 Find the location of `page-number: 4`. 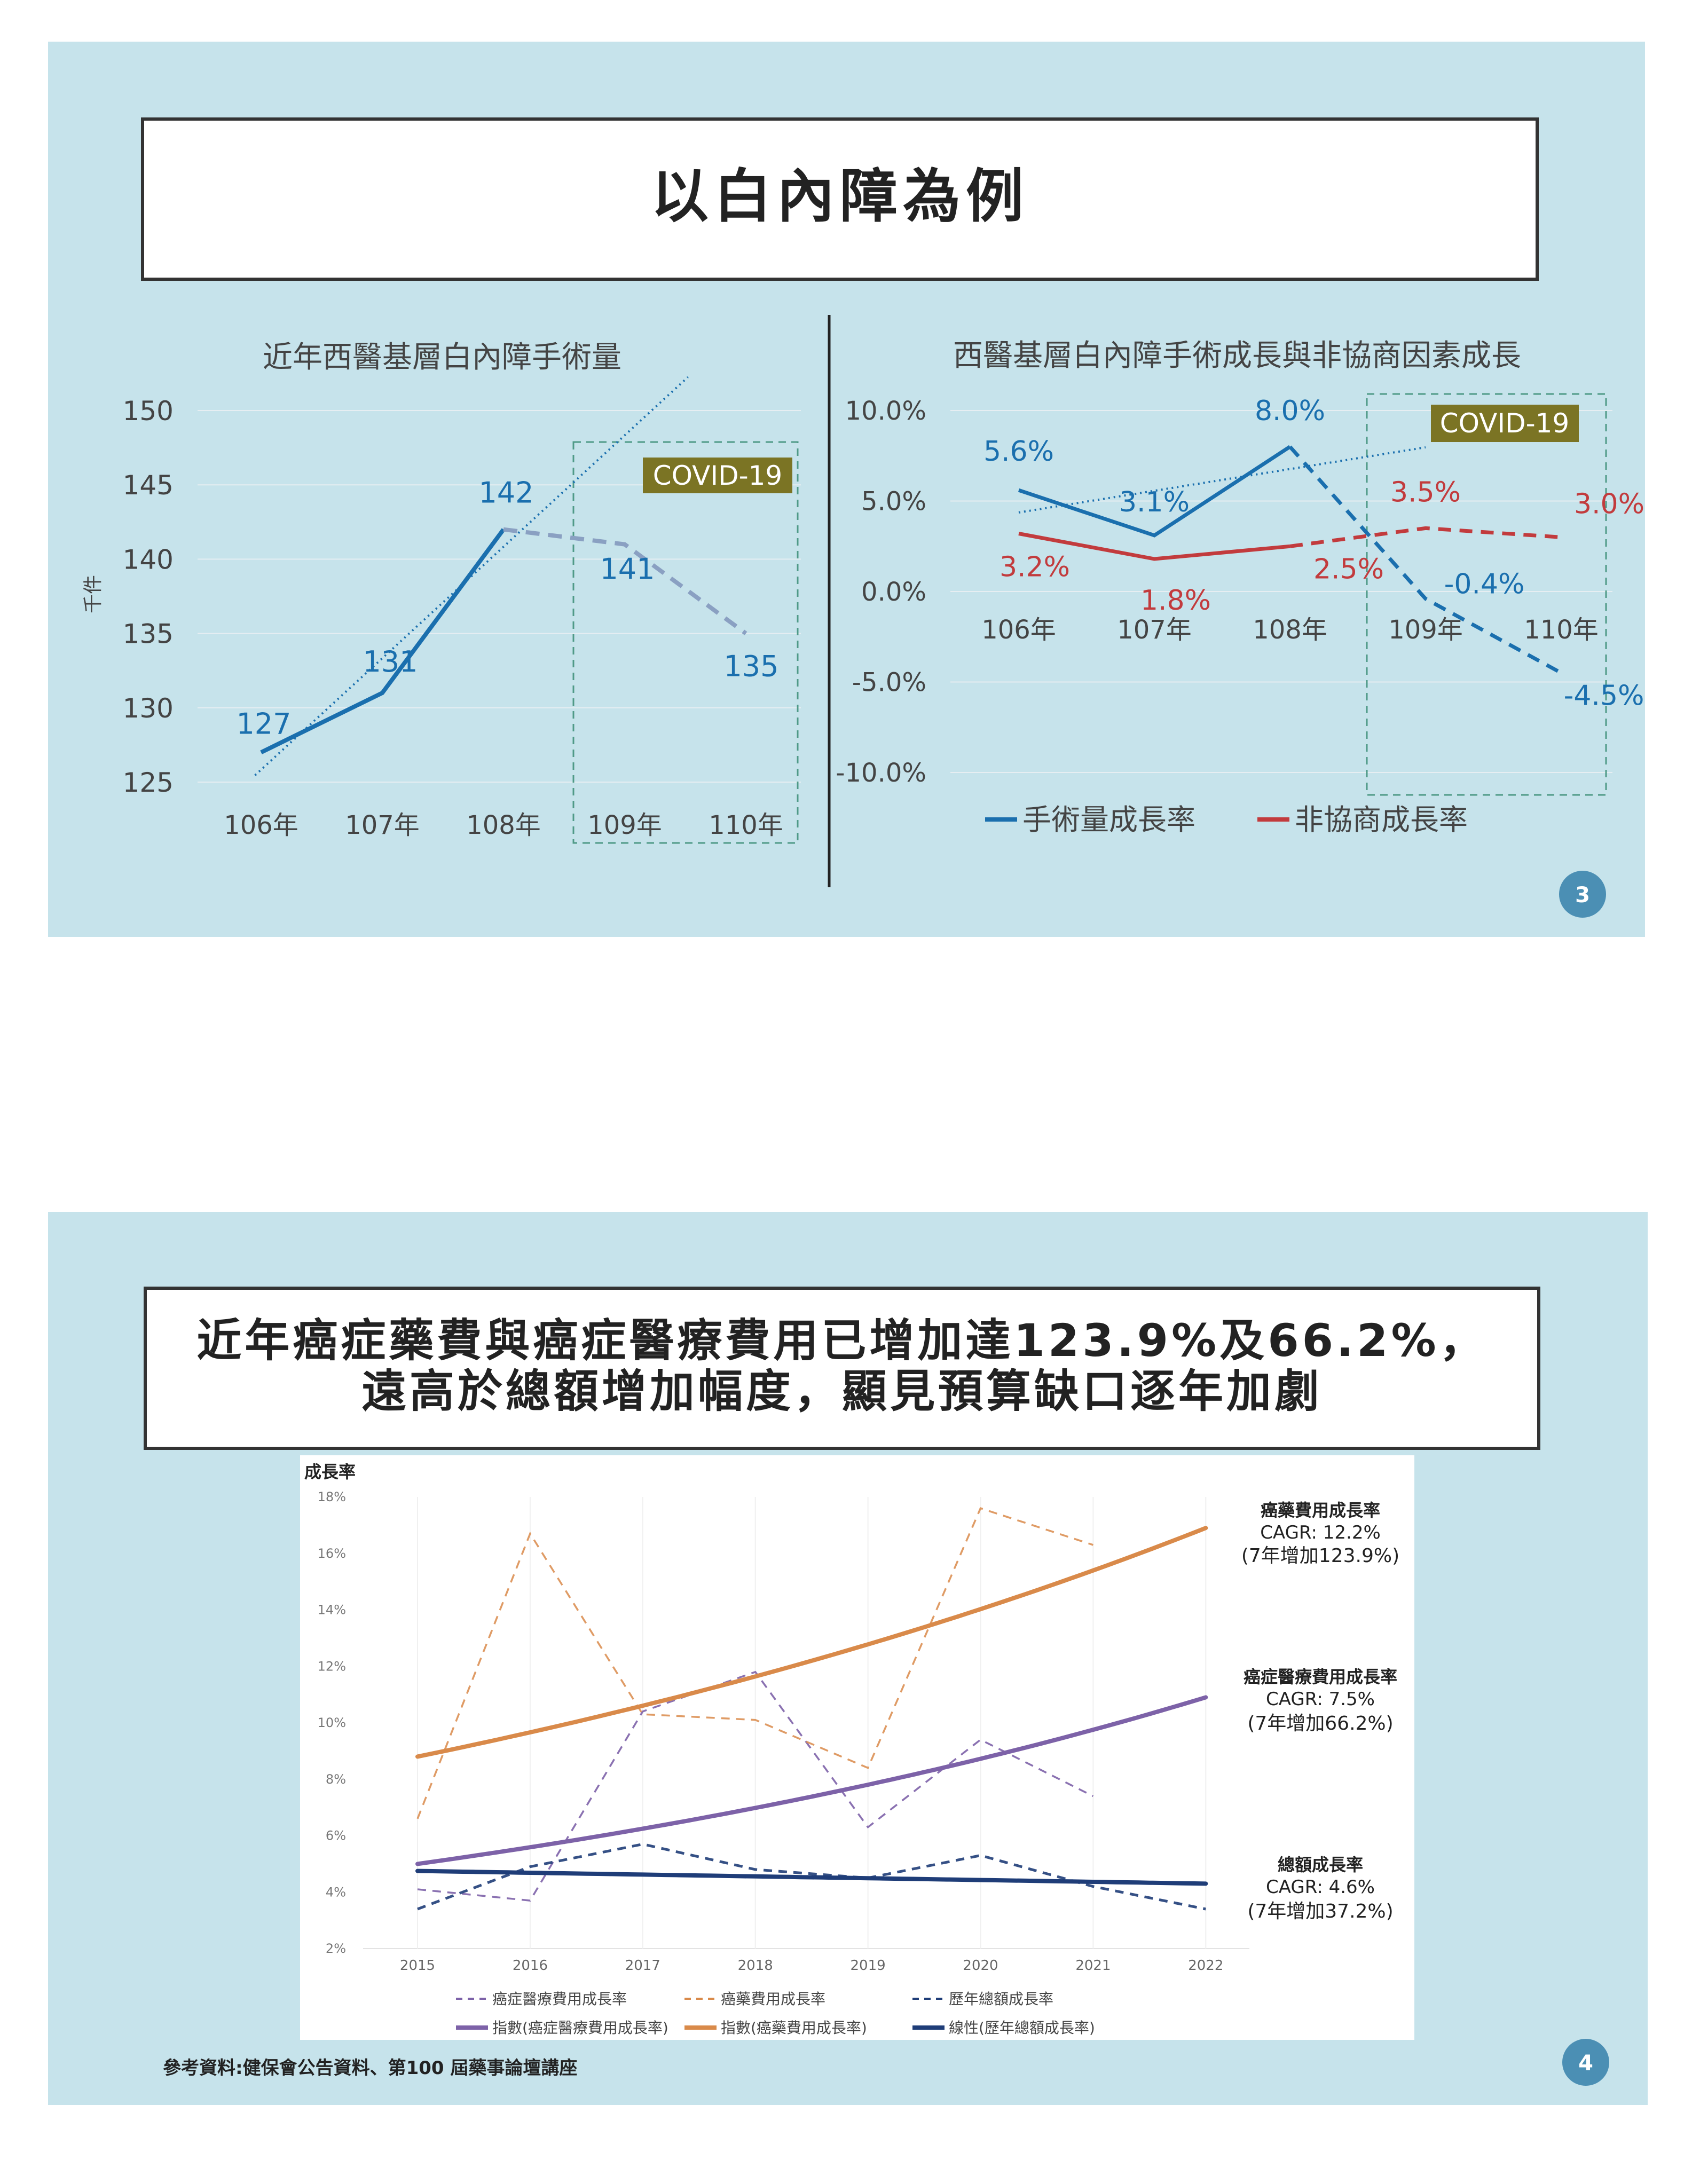

page-number: 4 is located at coordinates (1585, 2063).